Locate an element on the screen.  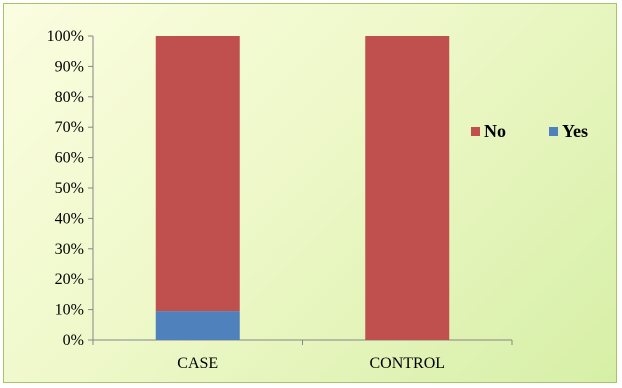
legend: No Yes is located at coordinates (529, 131).